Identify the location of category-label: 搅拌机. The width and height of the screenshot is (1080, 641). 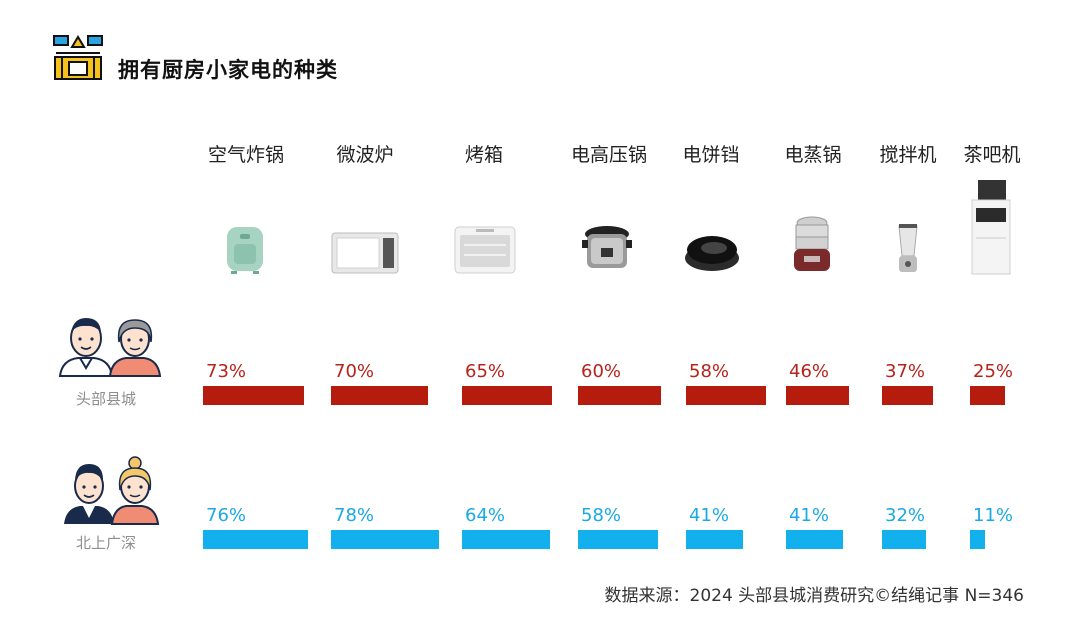
(908, 155).